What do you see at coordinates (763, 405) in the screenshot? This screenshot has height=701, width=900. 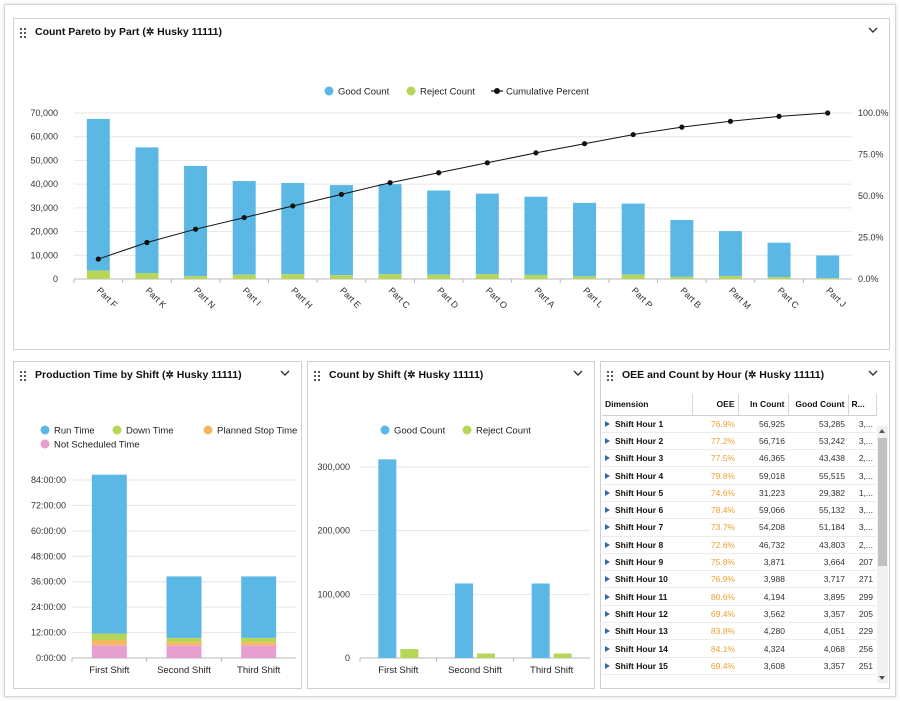 I see `column-header: In Count` at bounding box center [763, 405].